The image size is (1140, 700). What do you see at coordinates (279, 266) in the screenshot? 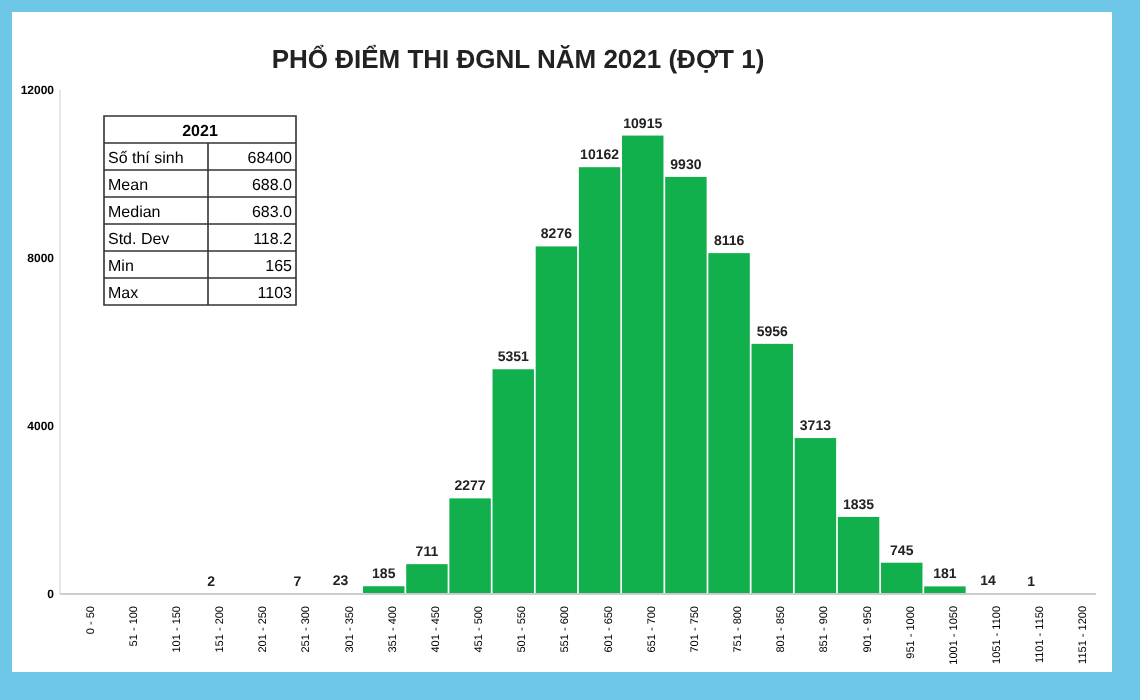
I see `annotation: 165` at bounding box center [279, 266].